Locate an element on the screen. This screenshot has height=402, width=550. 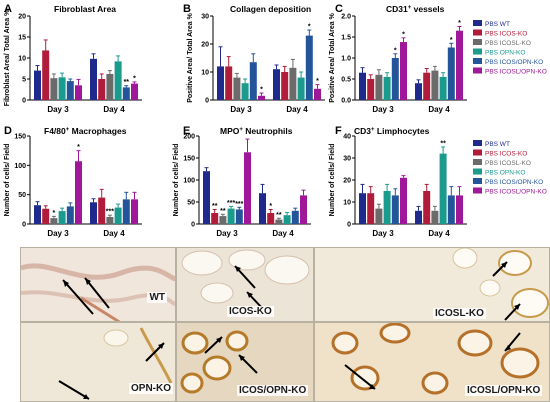
panel-letter: A is located at coordinates (8, 9).